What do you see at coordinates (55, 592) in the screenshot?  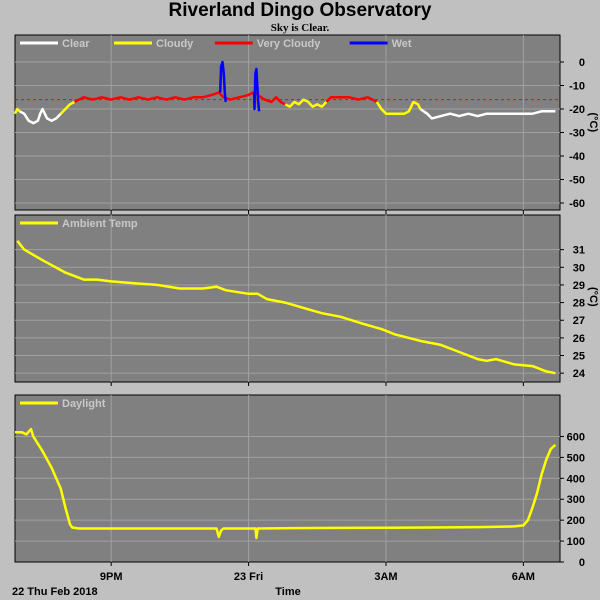 I see `footer-date: 22 Thu Feb 2018` at bounding box center [55, 592].